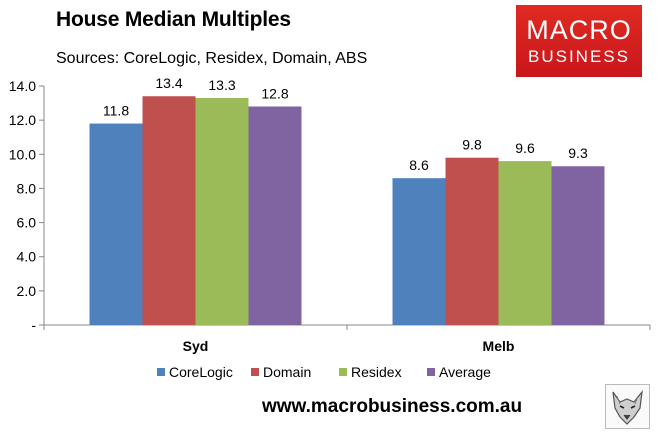 Image resolution: width=660 pixels, height=439 pixels. Describe the element at coordinates (27, 257) in the screenshot. I see `y-tick-label: 4.0` at that location.